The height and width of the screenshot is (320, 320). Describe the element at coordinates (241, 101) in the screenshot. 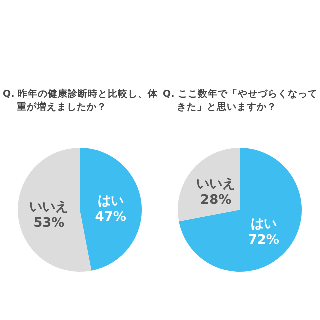

I see `chart-title: Q. ここ数年で「やせづらくなってきた」と思いますか？` at that location.